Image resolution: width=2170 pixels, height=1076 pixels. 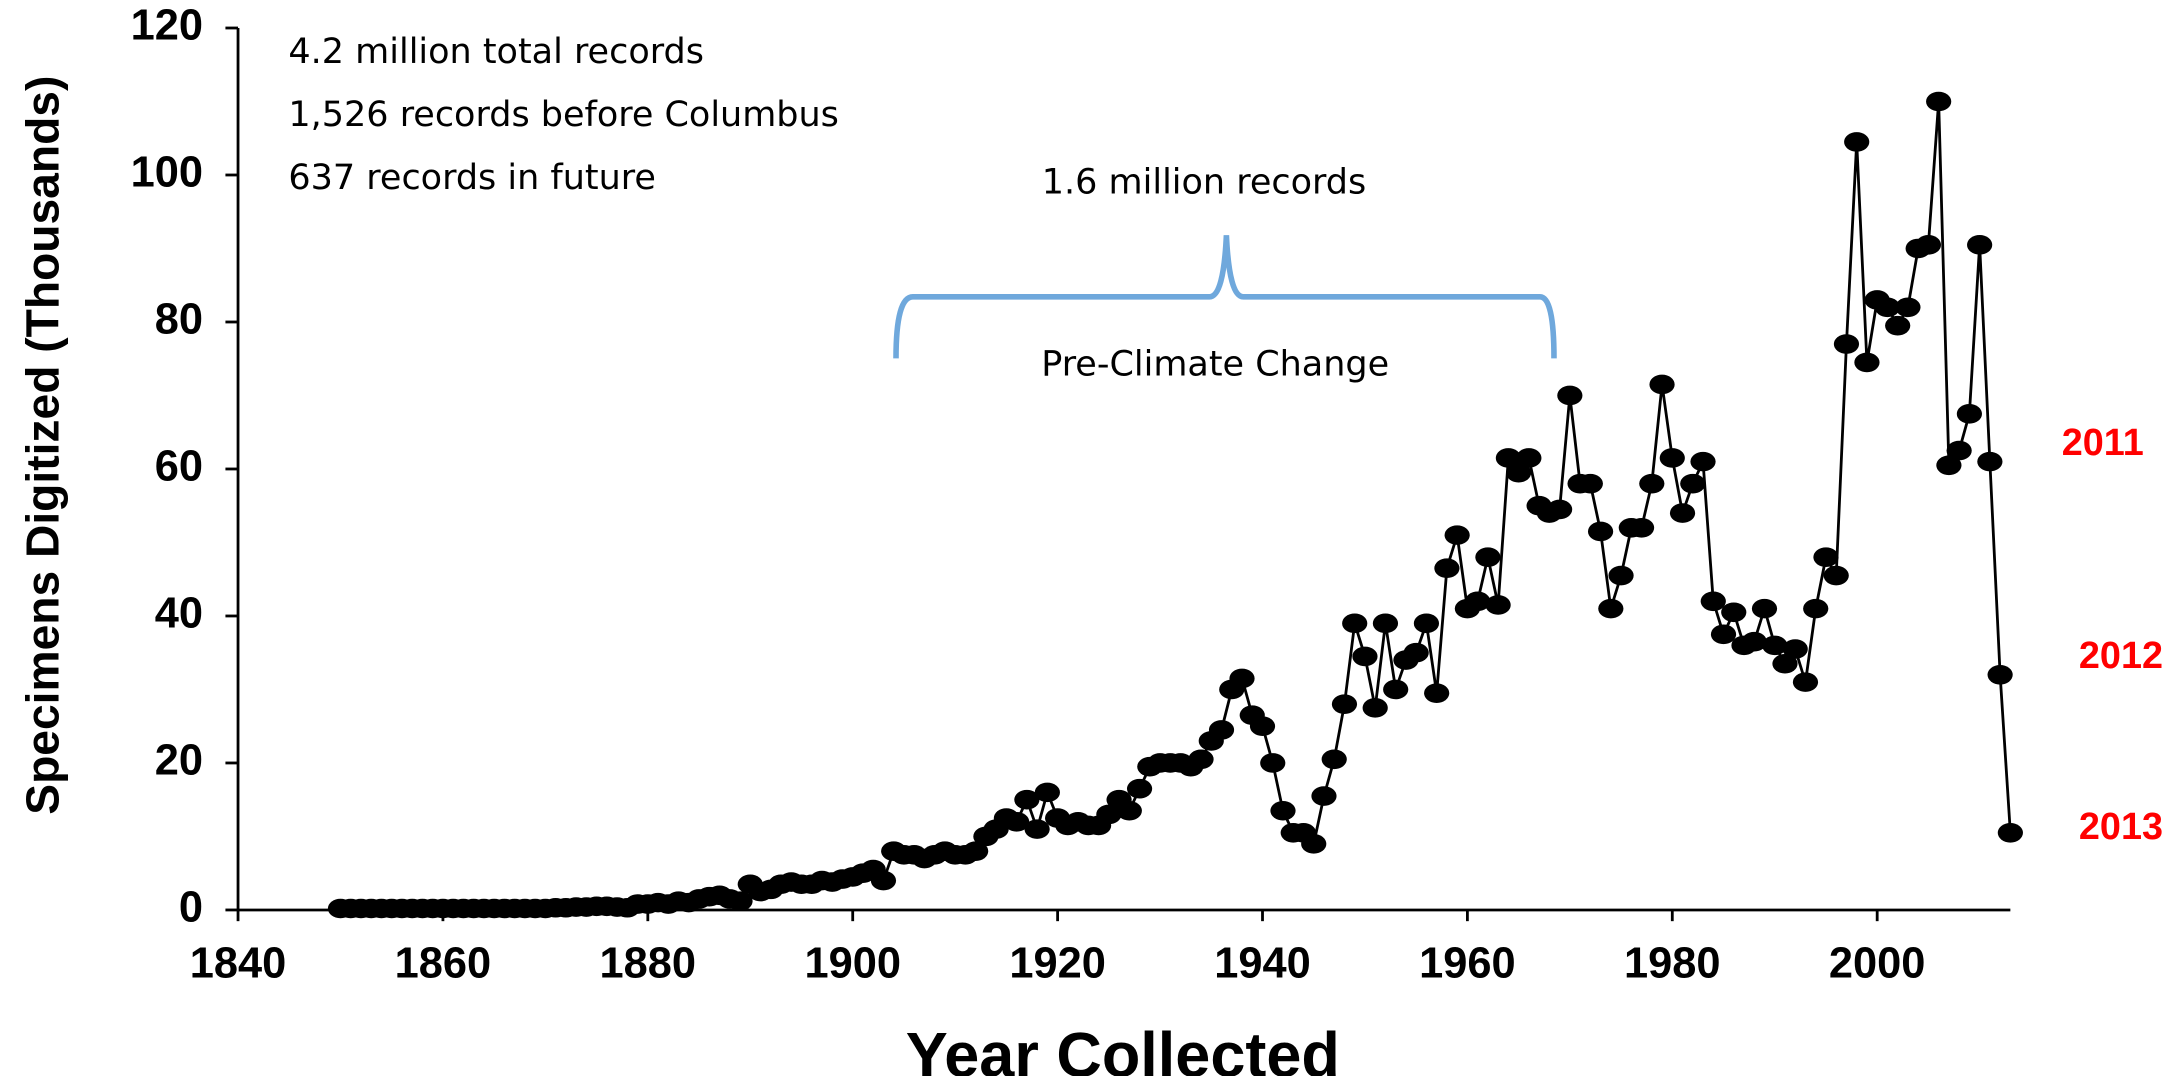 I want to click on y-tick-label: 0, so click(x=191, y=907).